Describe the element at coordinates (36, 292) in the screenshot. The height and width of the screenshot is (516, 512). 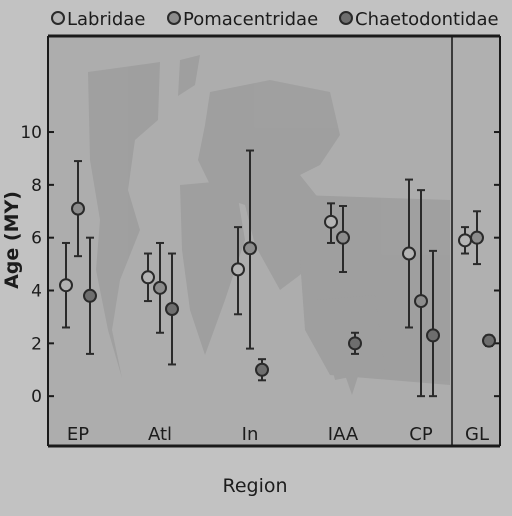
I see `y-tick-label: 4` at that location.